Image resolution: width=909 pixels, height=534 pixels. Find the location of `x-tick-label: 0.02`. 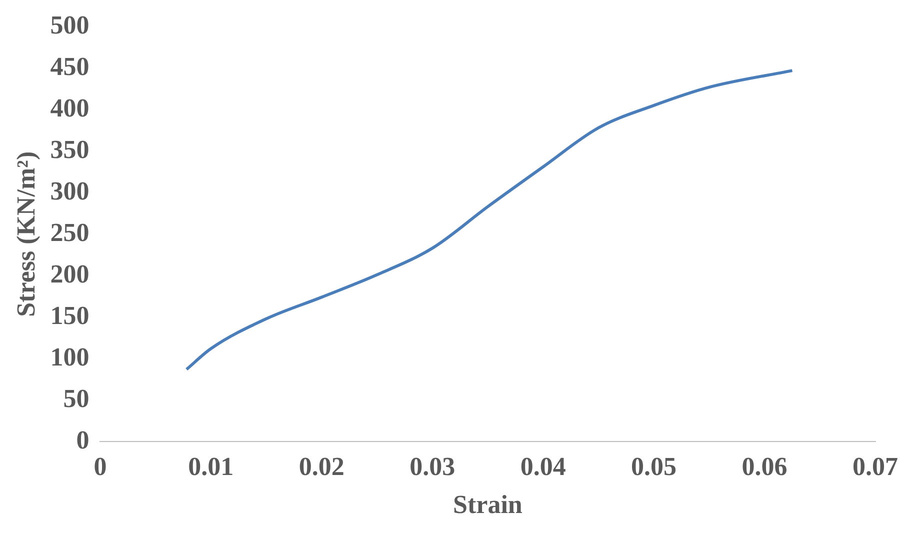

x-tick-label: 0.02 is located at coordinates (321, 466).